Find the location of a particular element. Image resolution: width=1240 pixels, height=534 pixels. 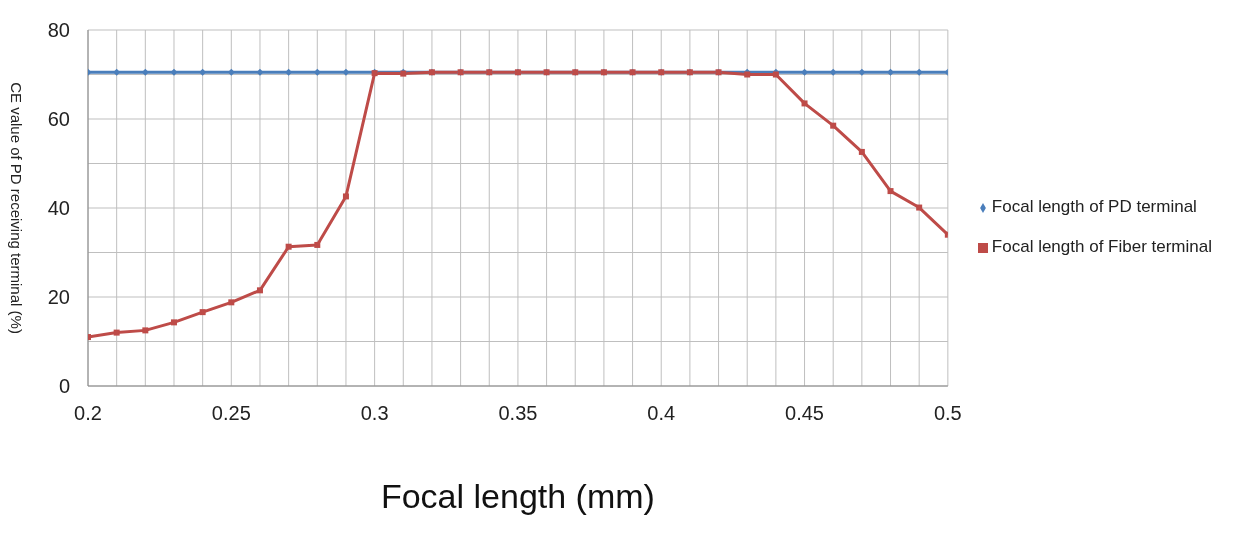

x-tick-label: 0.35 is located at coordinates (518, 413).